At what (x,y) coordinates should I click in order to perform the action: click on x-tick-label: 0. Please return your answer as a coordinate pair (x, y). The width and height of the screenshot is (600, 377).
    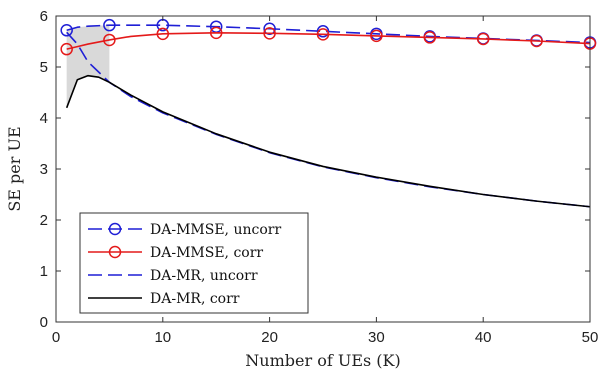
    Looking at the image, I should click on (56, 337).